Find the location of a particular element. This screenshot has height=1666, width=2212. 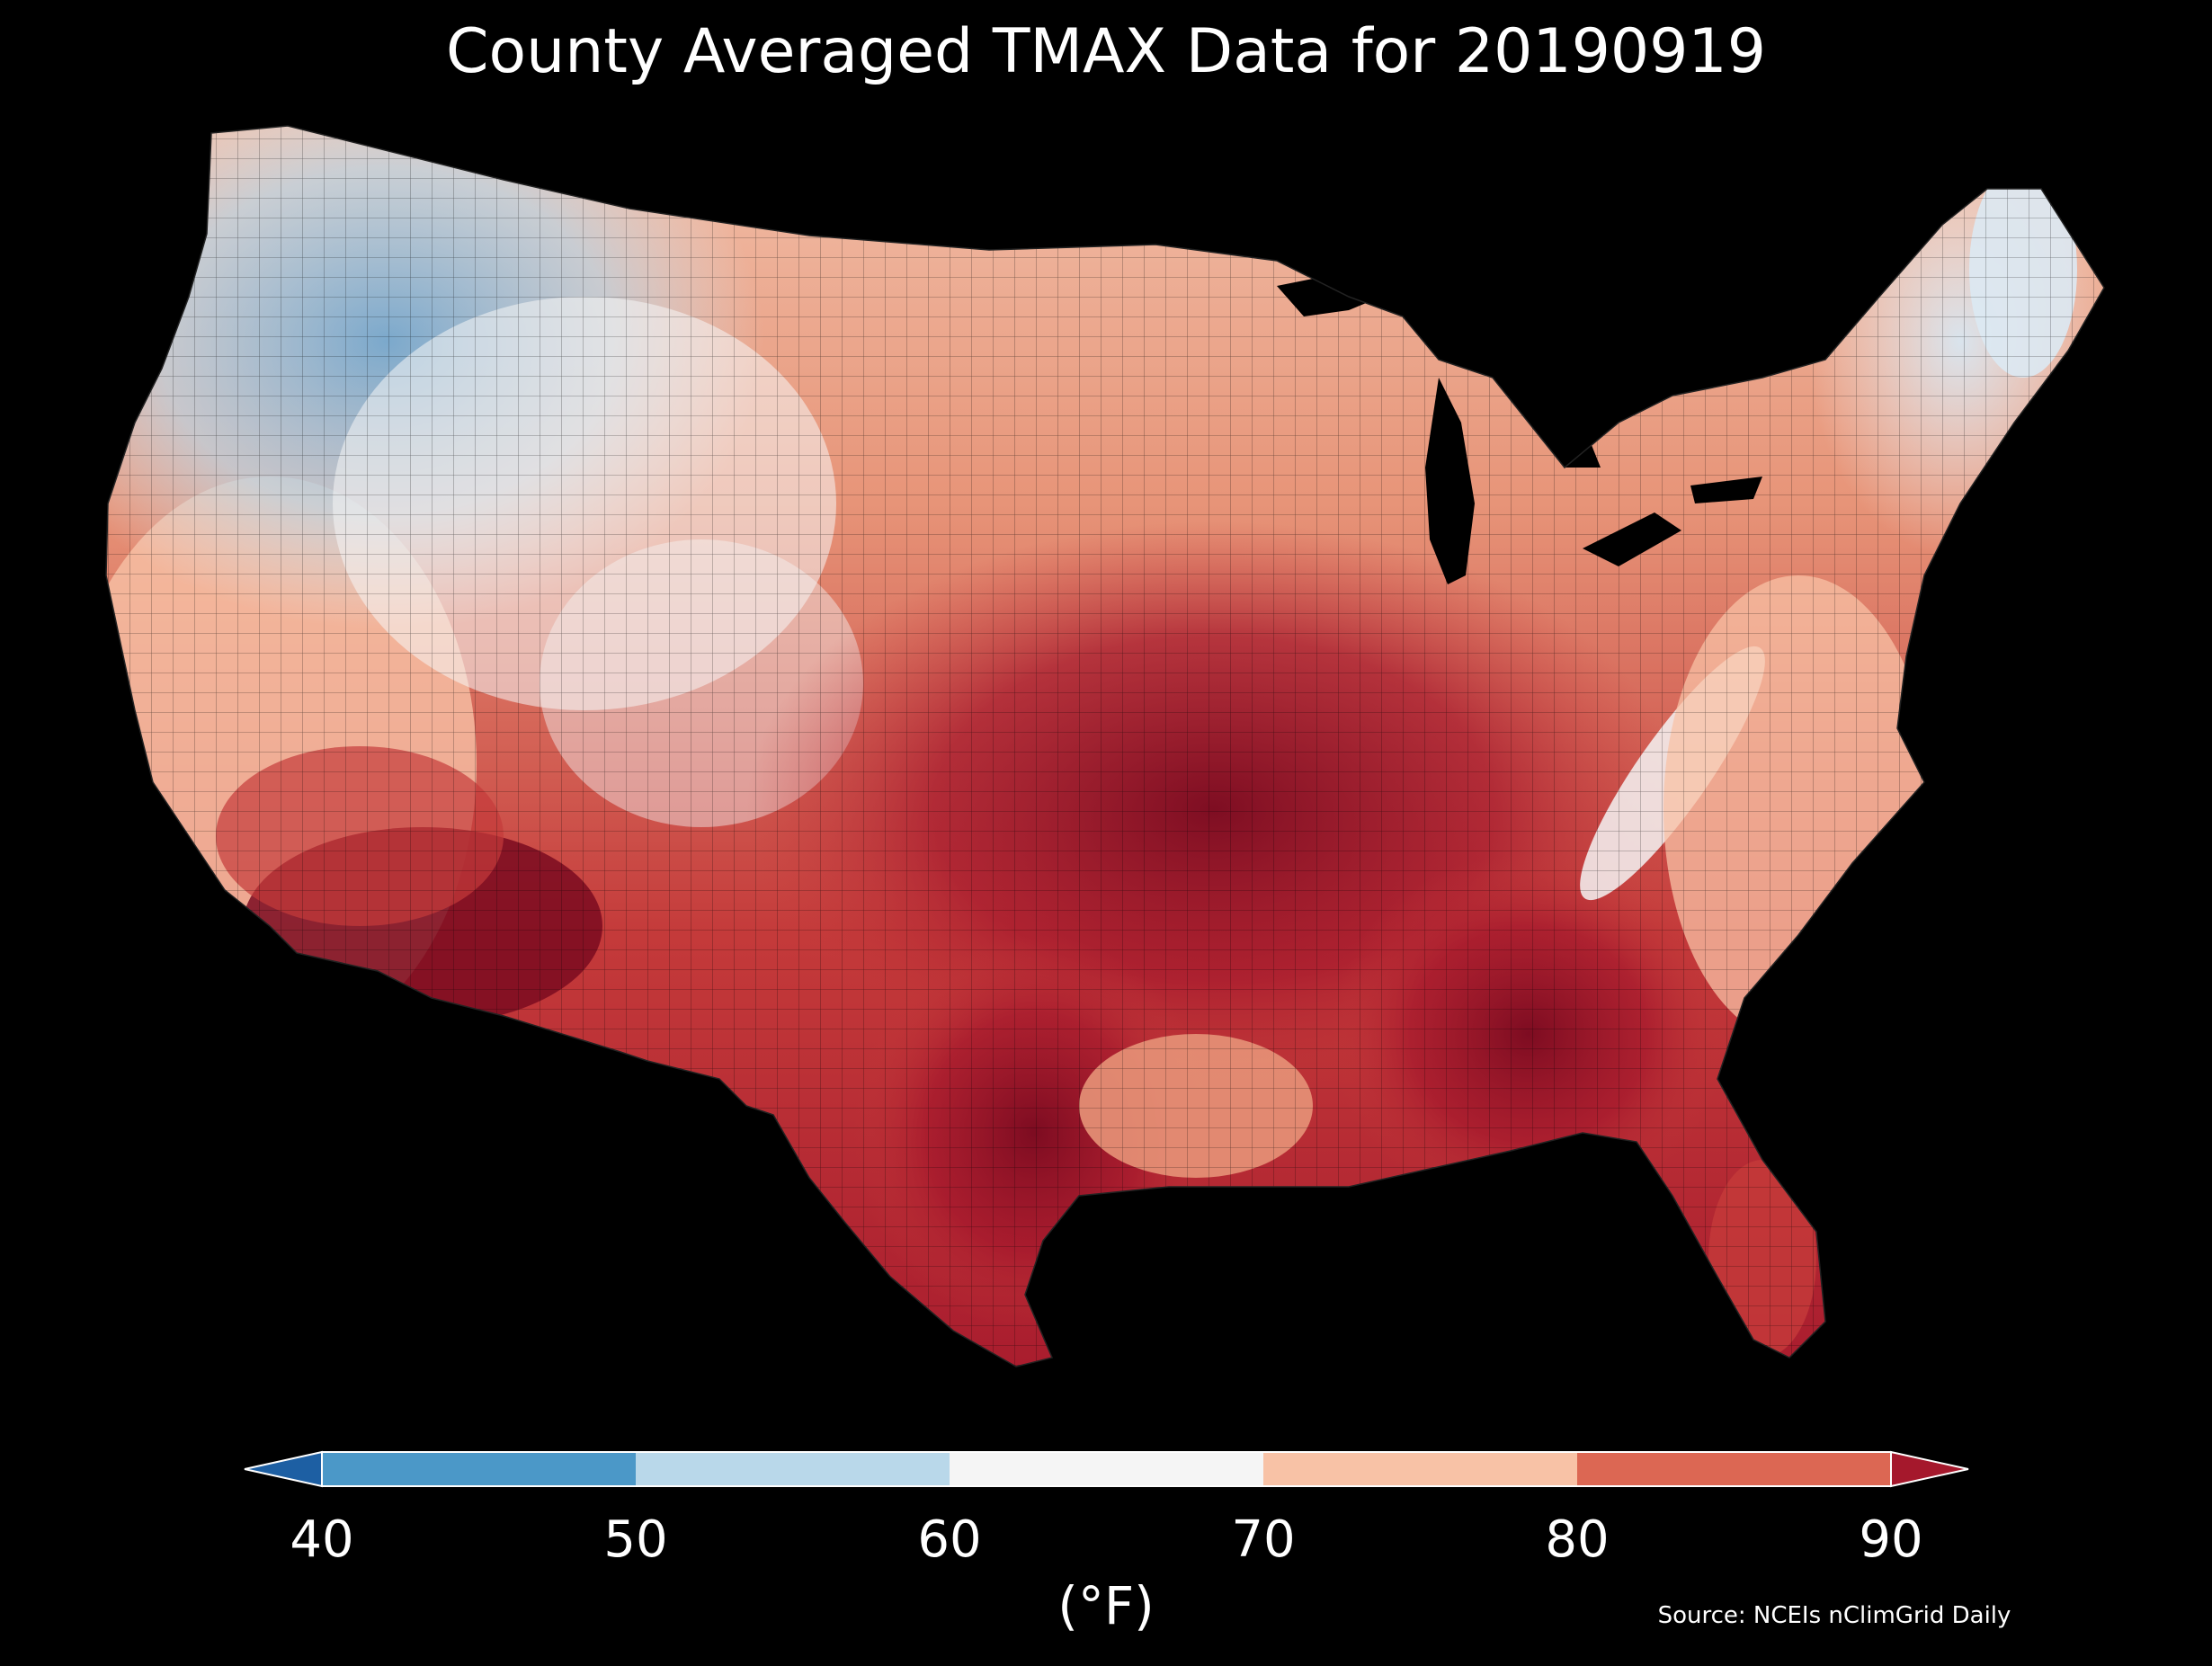

lake-huron is located at coordinates (1574, 436).